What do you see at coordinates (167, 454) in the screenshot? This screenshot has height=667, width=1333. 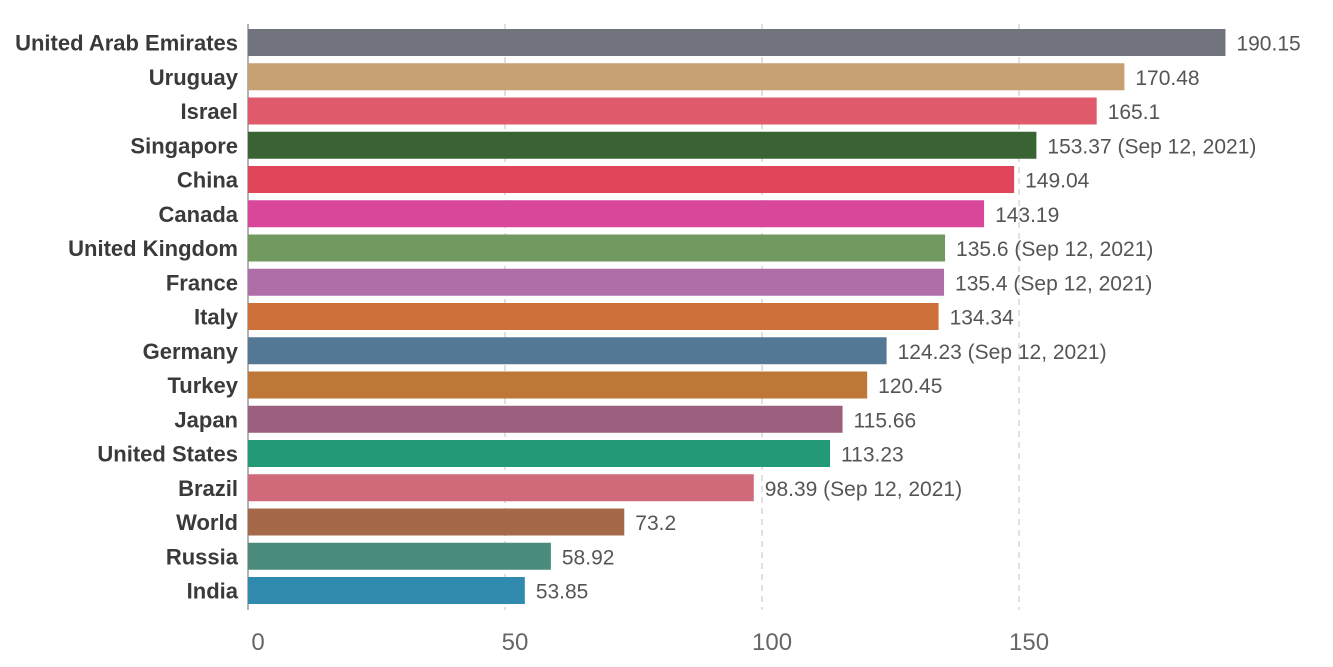 I see `category-label: United States` at bounding box center [167, 454].